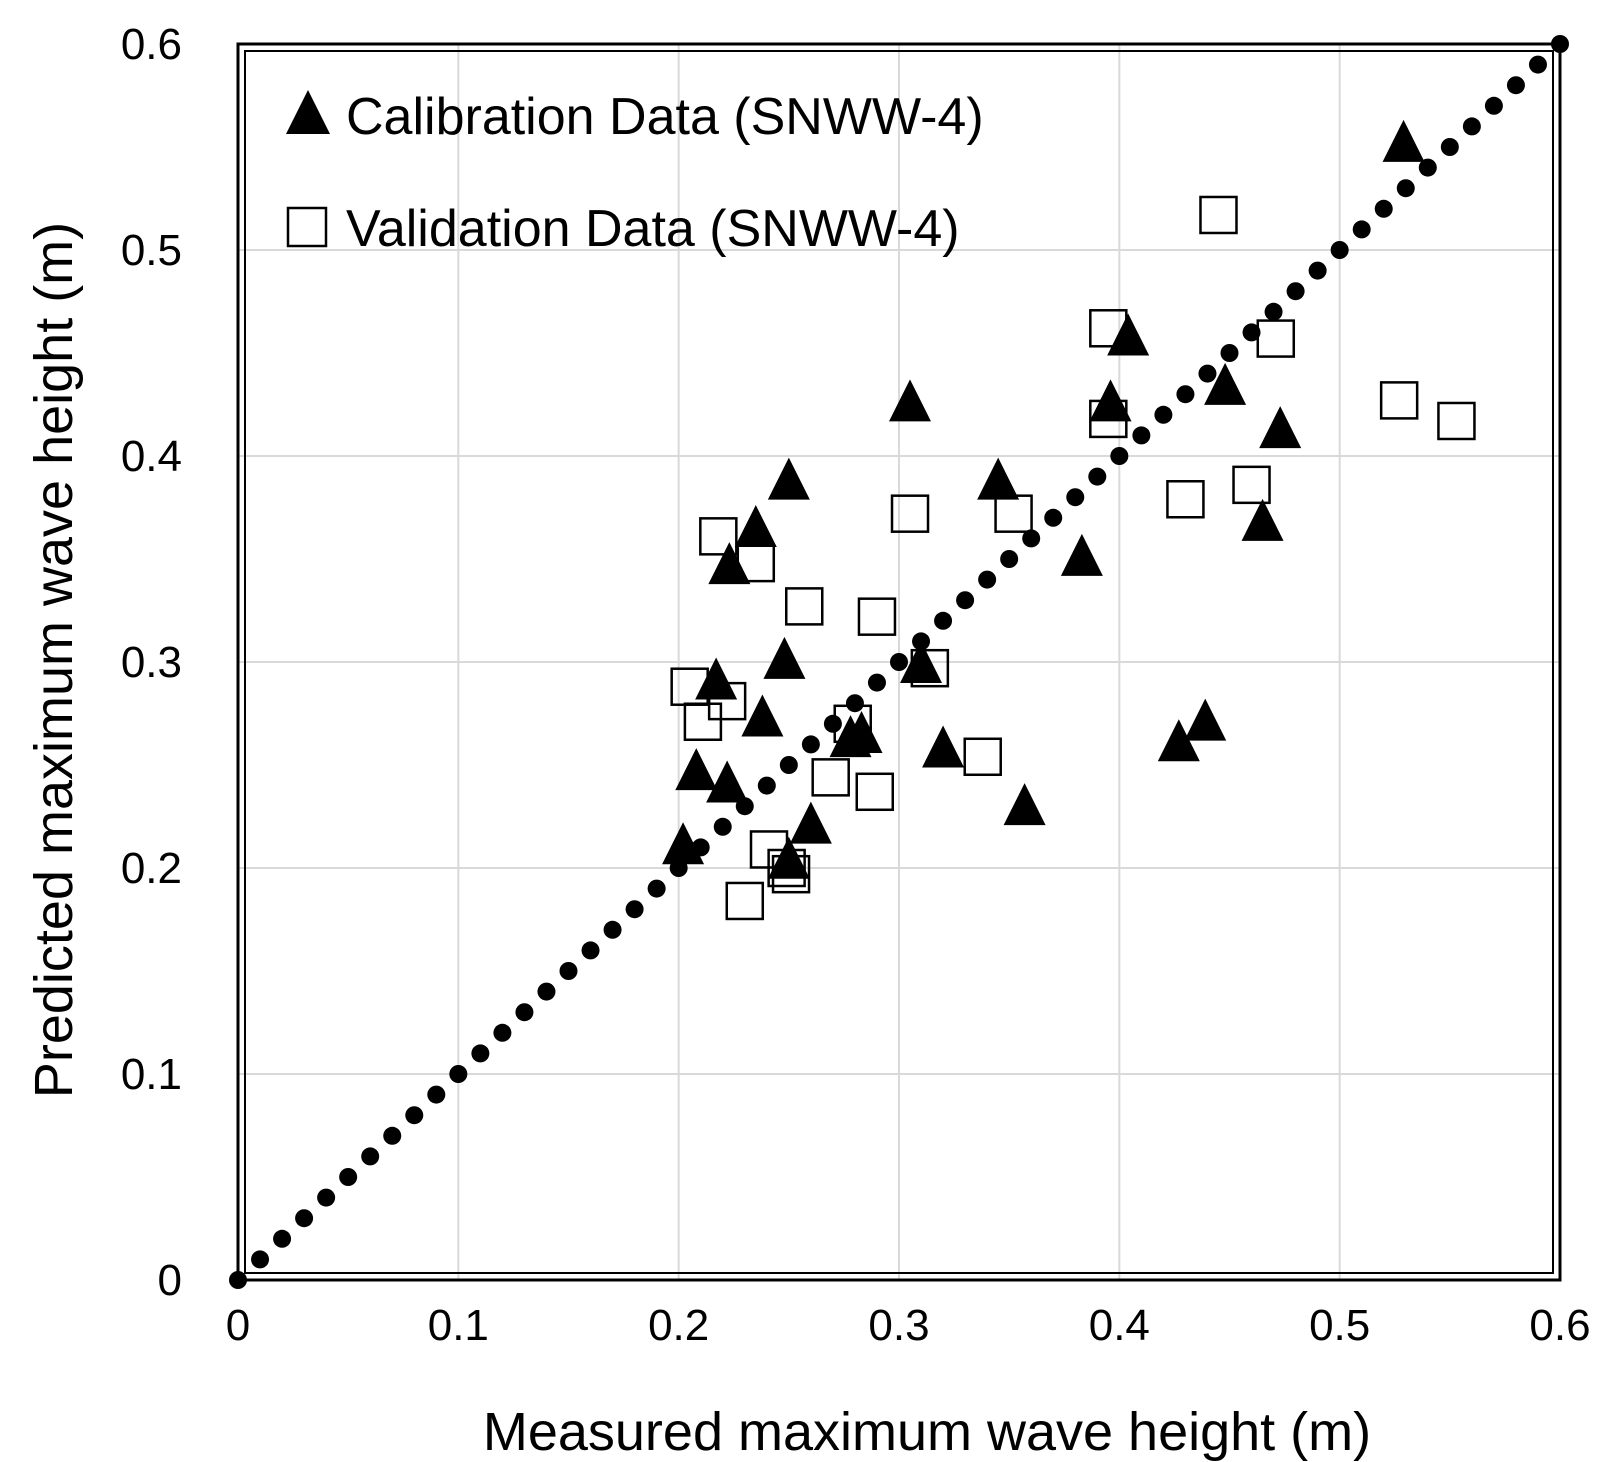 This screenshot has width=1620, height=1462. What do you see at coordinates (151, 868) in the screenshot?
I see `y-tick-label: 0.2` at bounding box center [151, 868].